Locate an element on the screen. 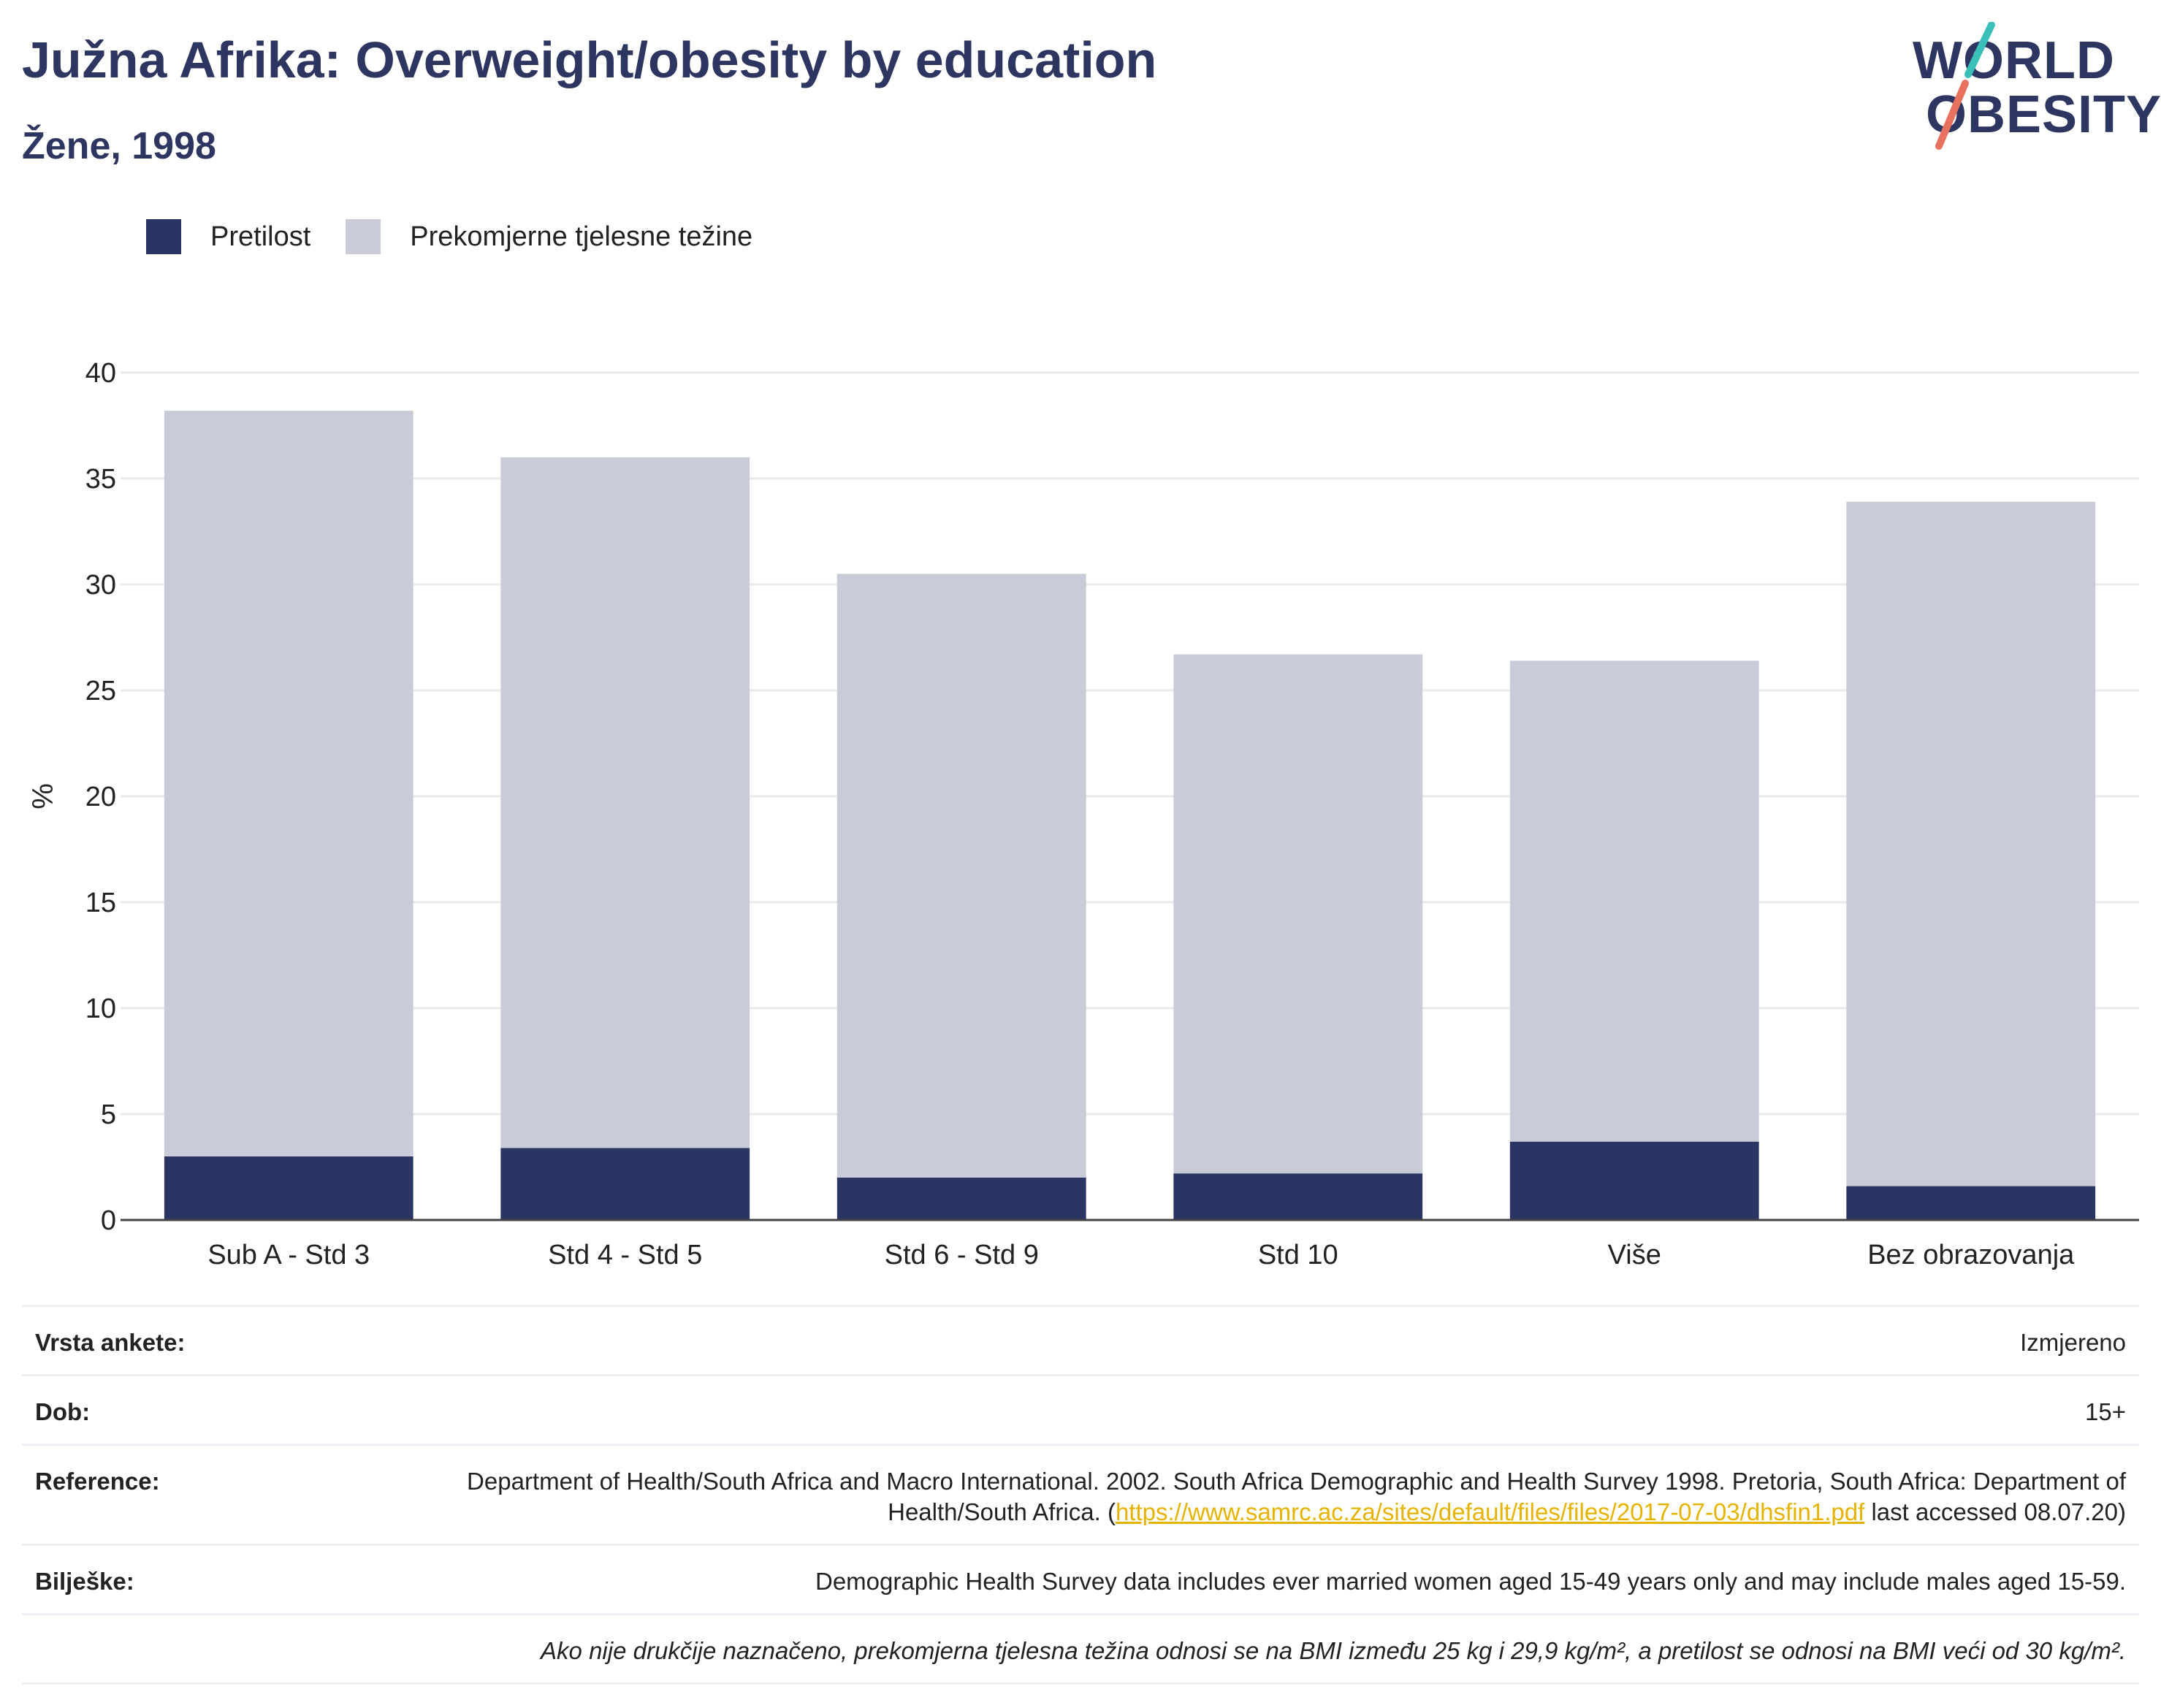 The image size is (2161, 1708). info-row-age: Dob: 15+ is located at coordinates (1080, 1409).